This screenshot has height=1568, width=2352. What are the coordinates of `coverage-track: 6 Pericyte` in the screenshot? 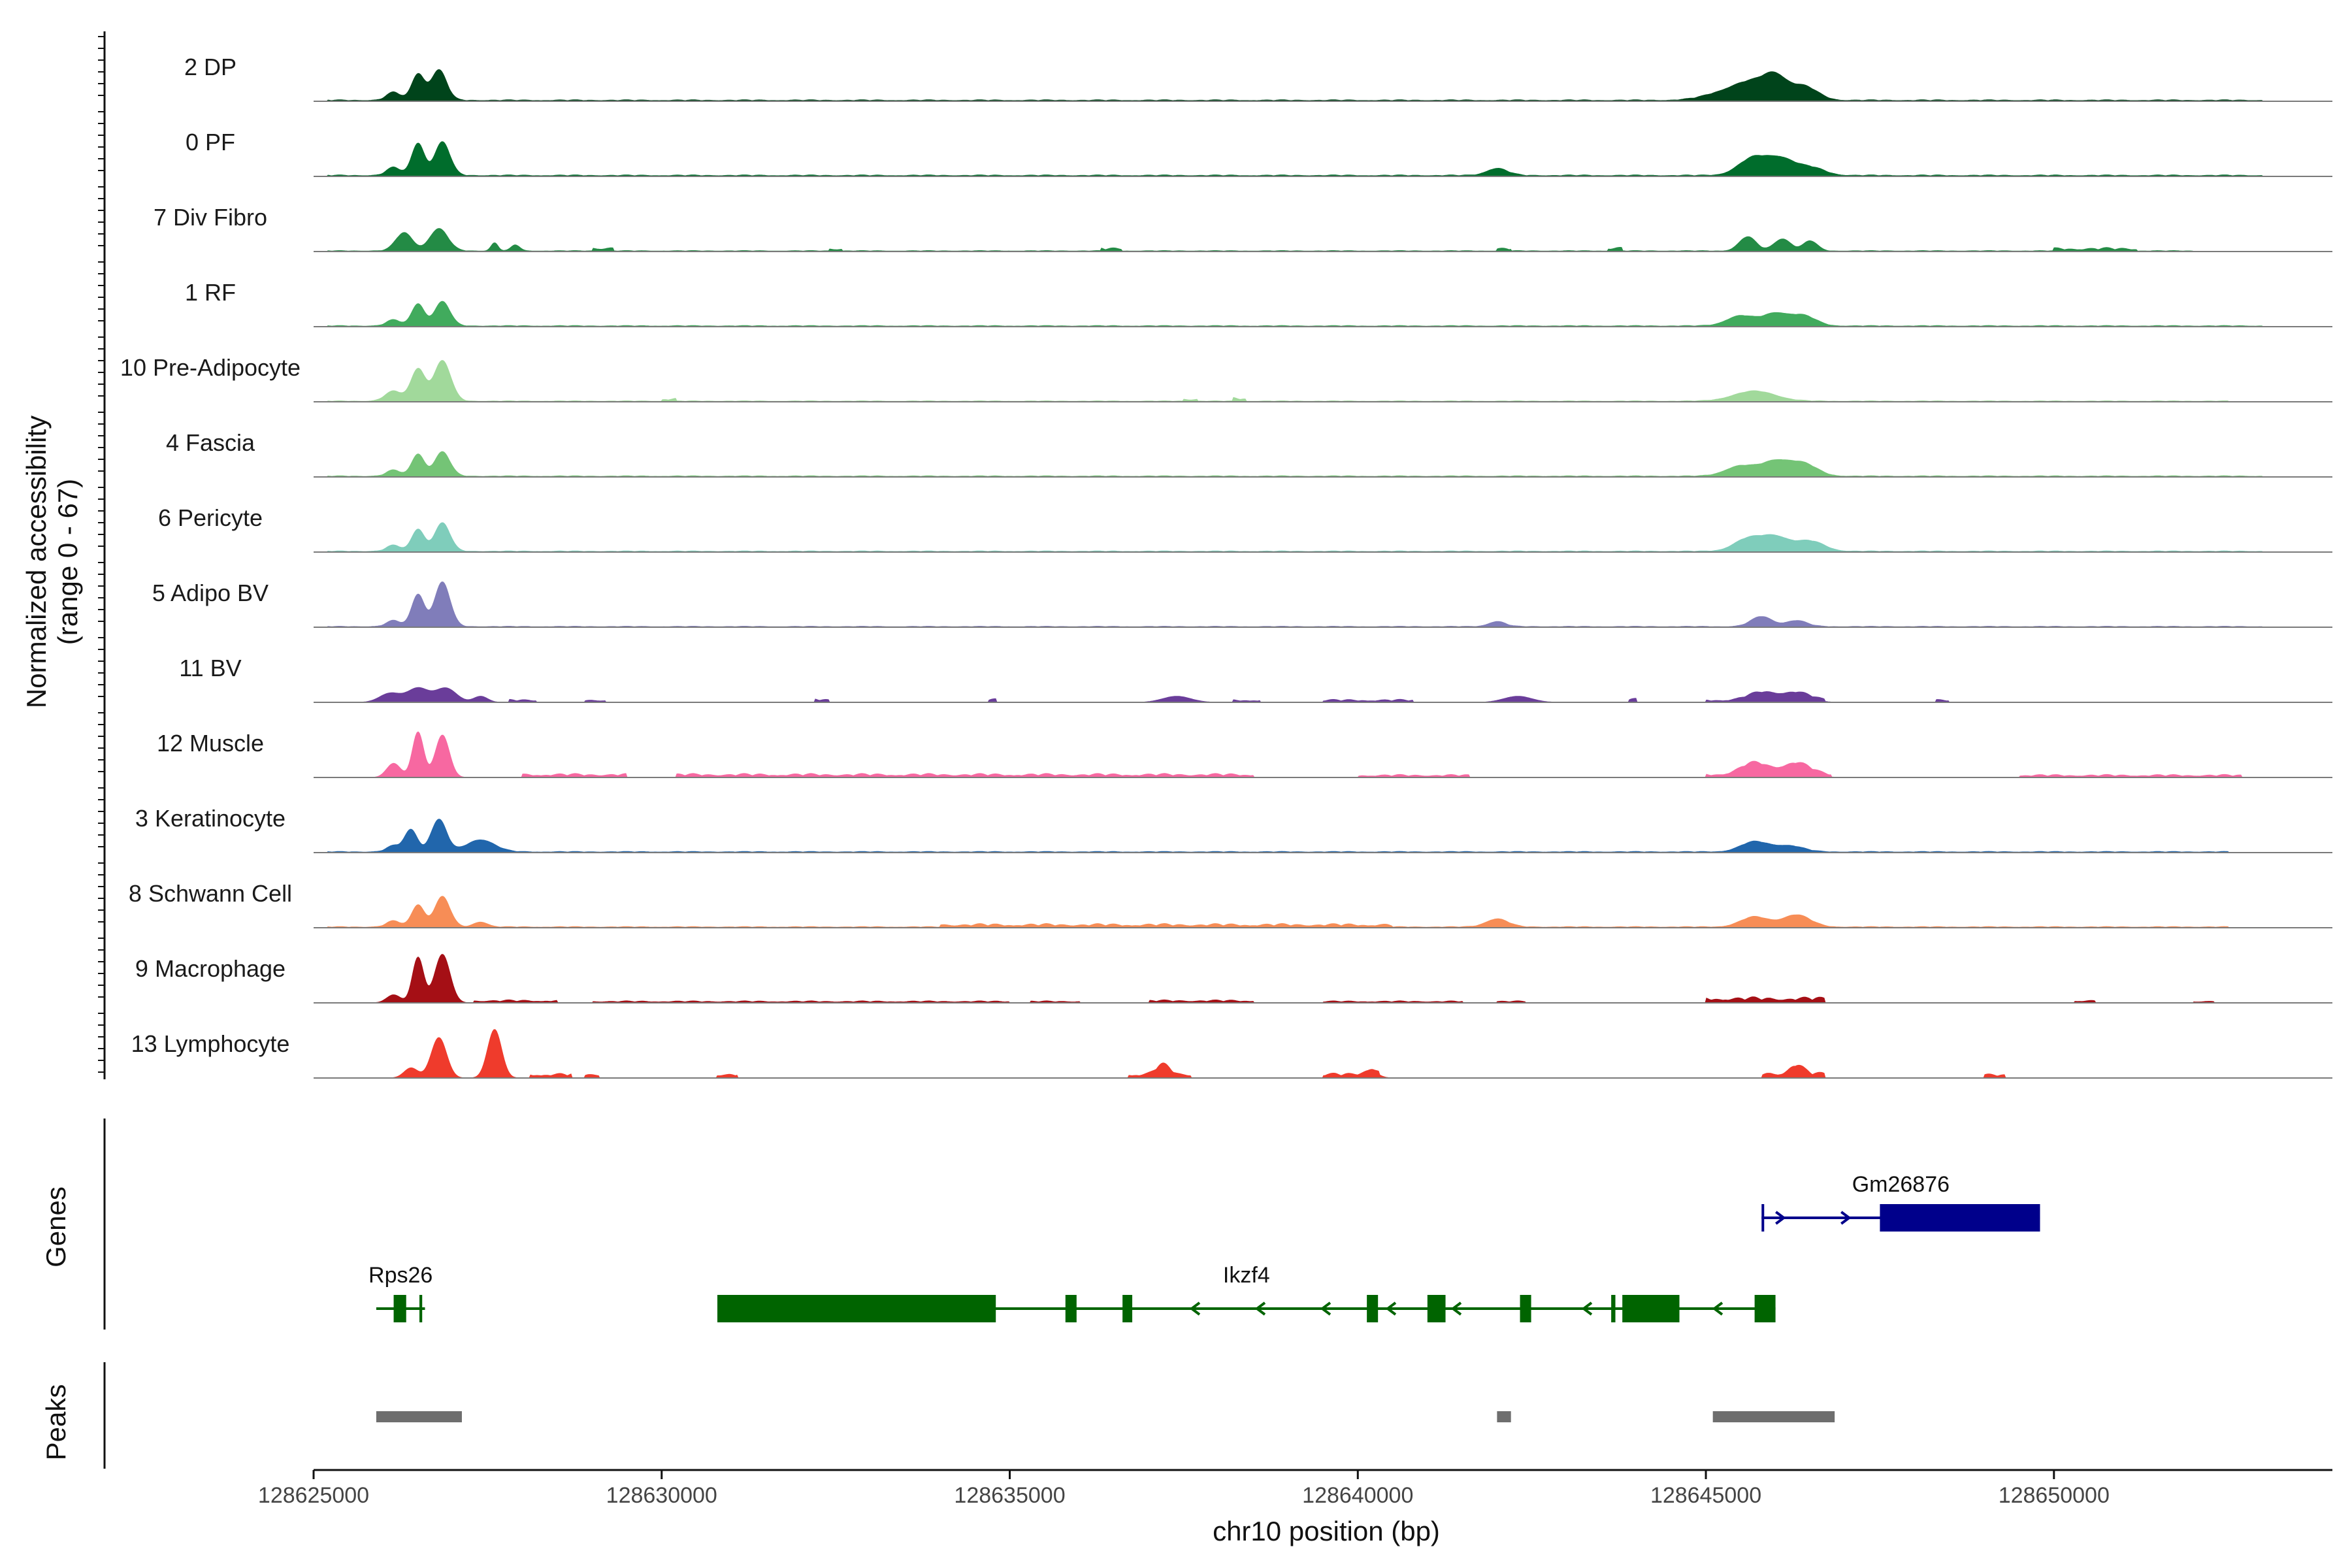 It's located at (1245, 528).